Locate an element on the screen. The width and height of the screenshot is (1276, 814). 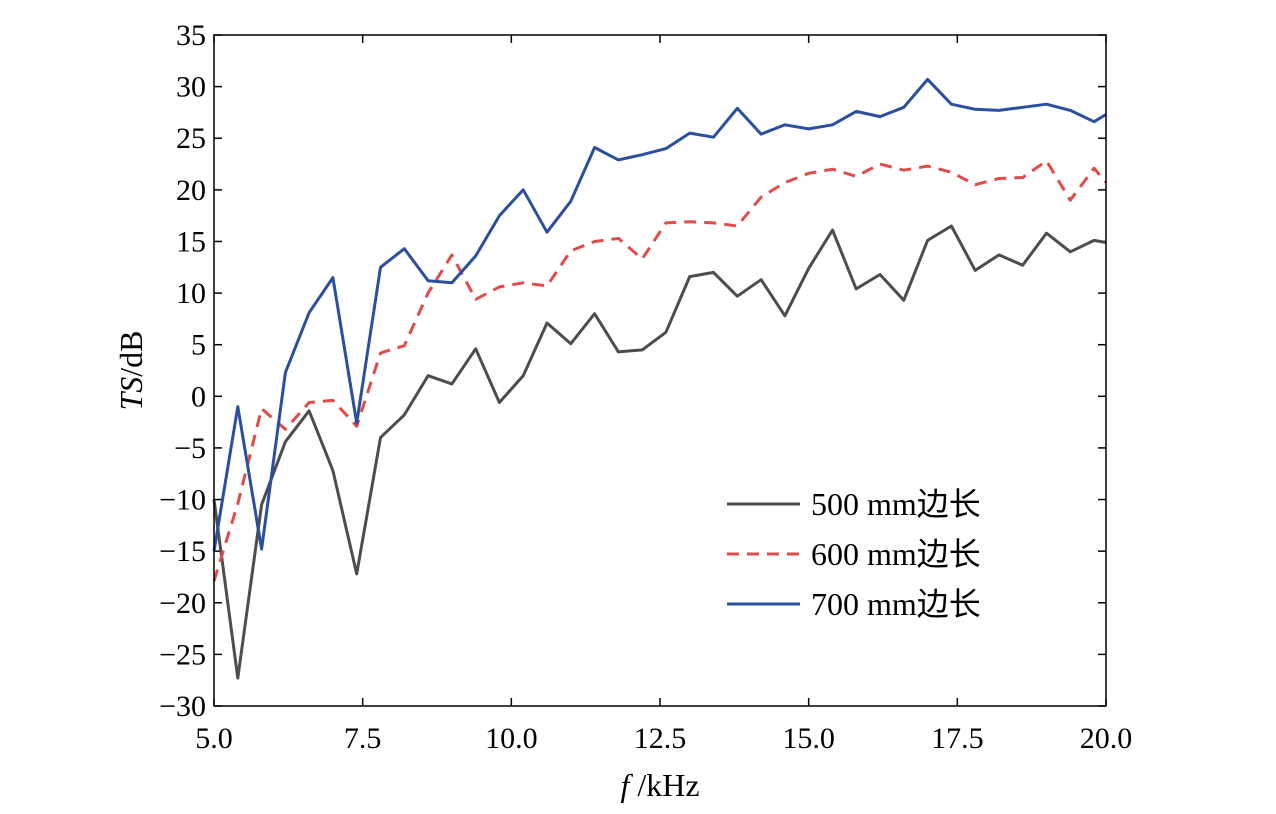
legend: 500 mm边长 600 mm边长 700 mm边长 is located at coordinates (854, 554).